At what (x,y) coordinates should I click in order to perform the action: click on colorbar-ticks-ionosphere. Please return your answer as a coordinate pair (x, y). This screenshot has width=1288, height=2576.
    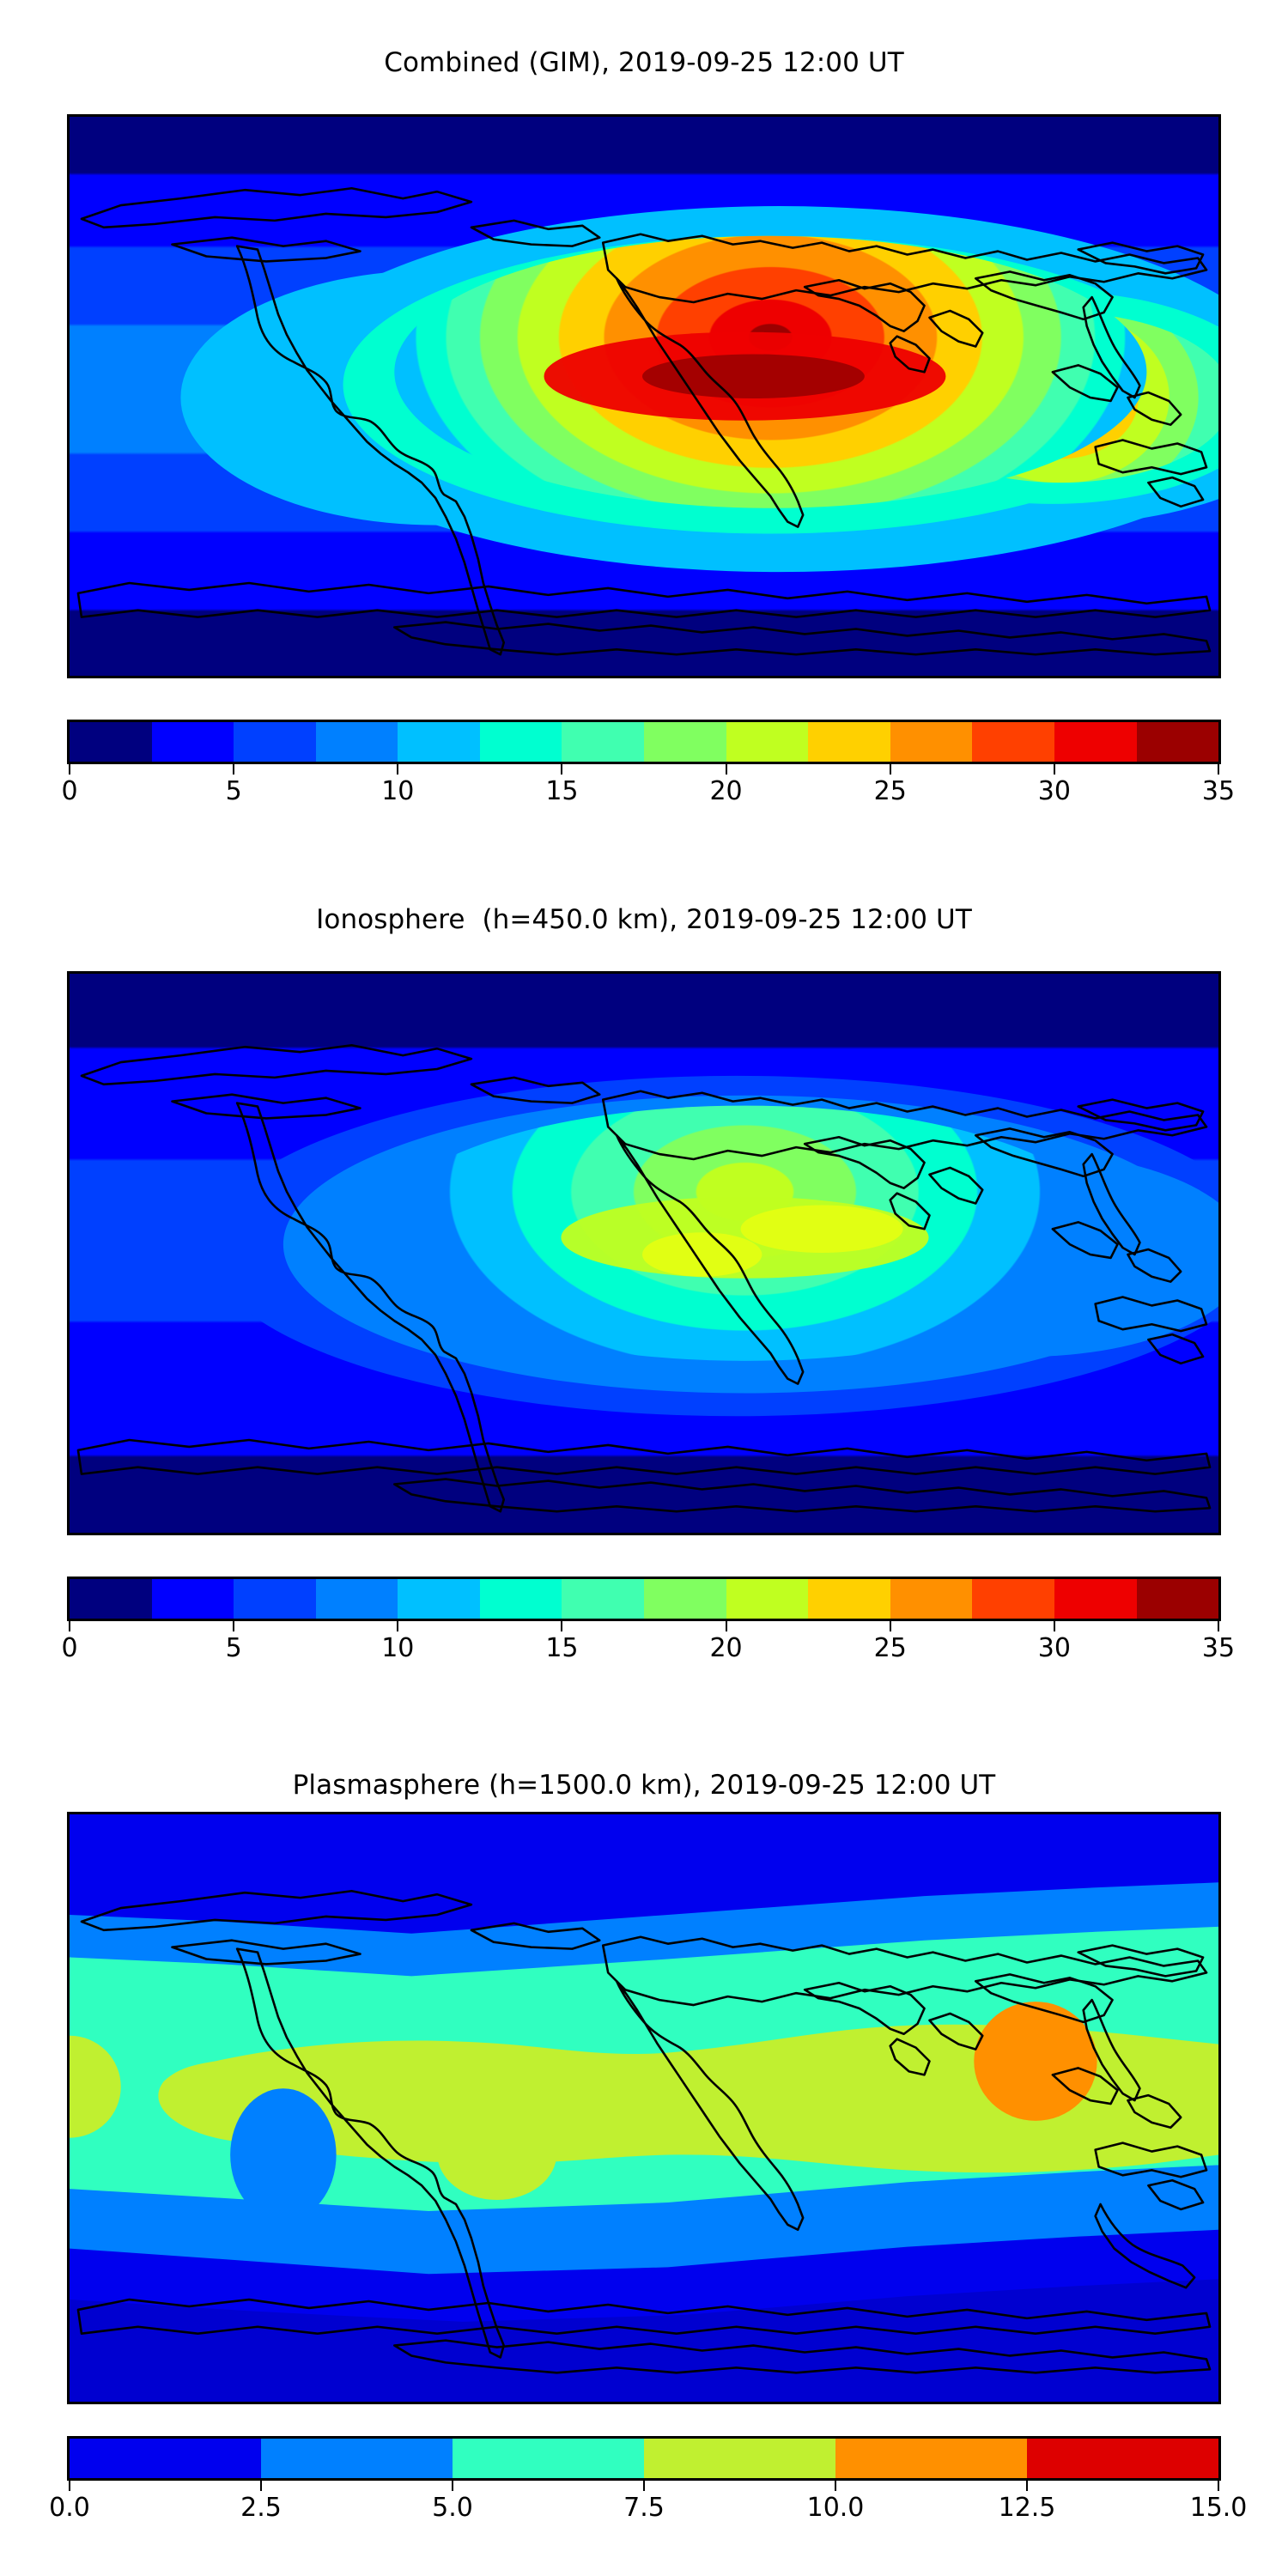
    Looking at the image, I should click on (644, 1627).